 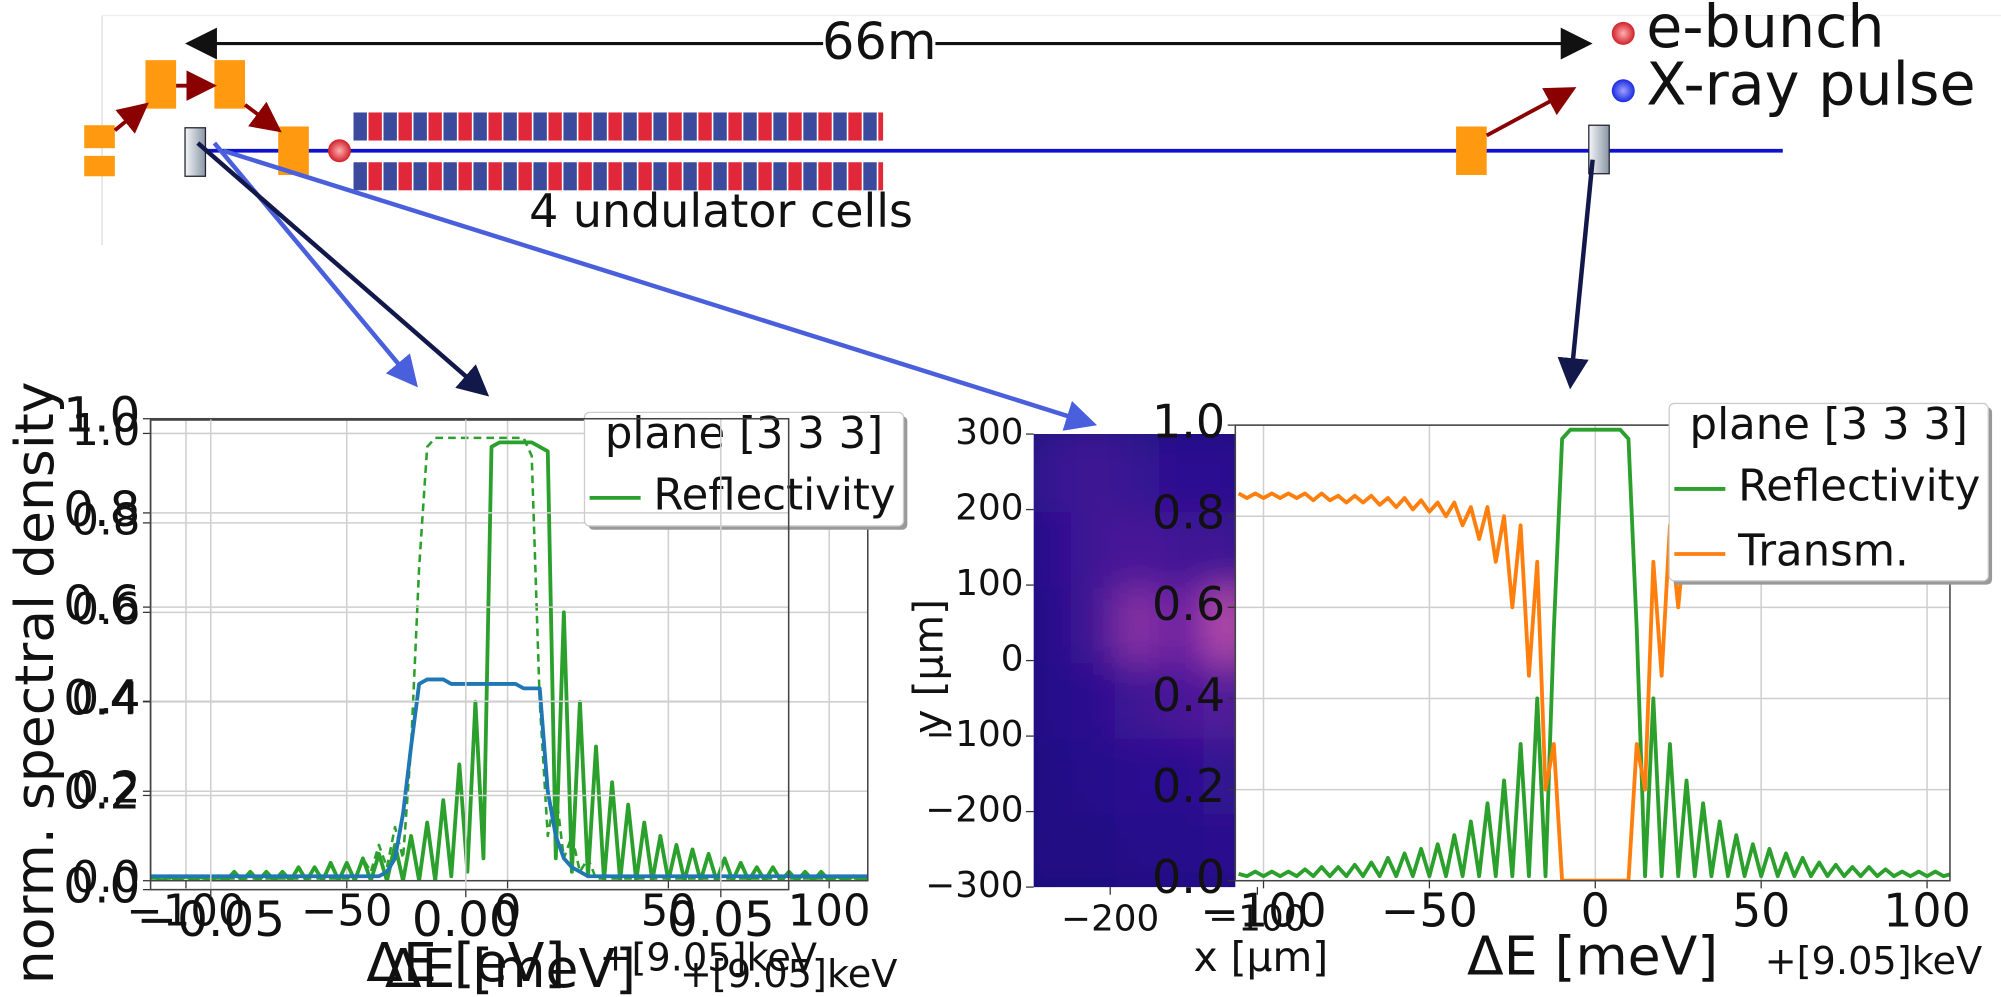 I want to click on x-tick-label: −0.05, so click(x=210, y=920).